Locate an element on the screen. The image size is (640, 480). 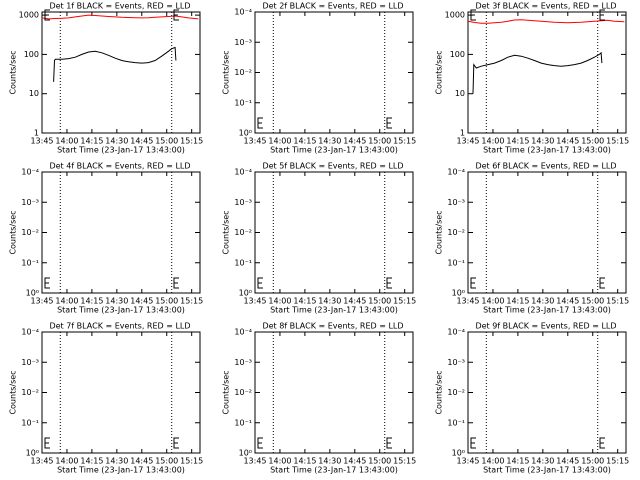
data-line is located at coordinates (546, 21).